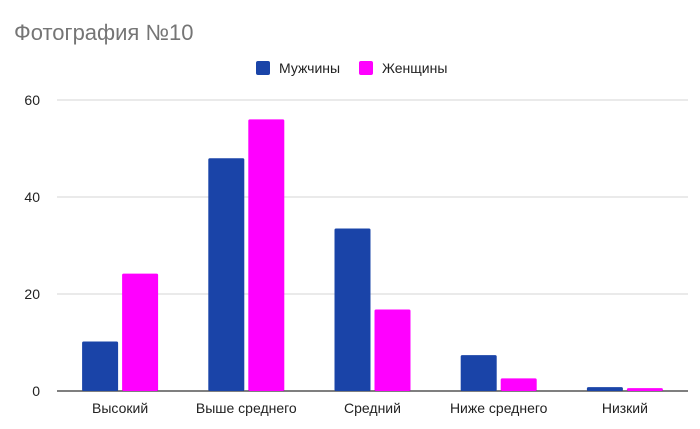  Describe the element at coordinates (351, 68) in the screenshot. I see `legend: Мужчины Женщины` at that location.